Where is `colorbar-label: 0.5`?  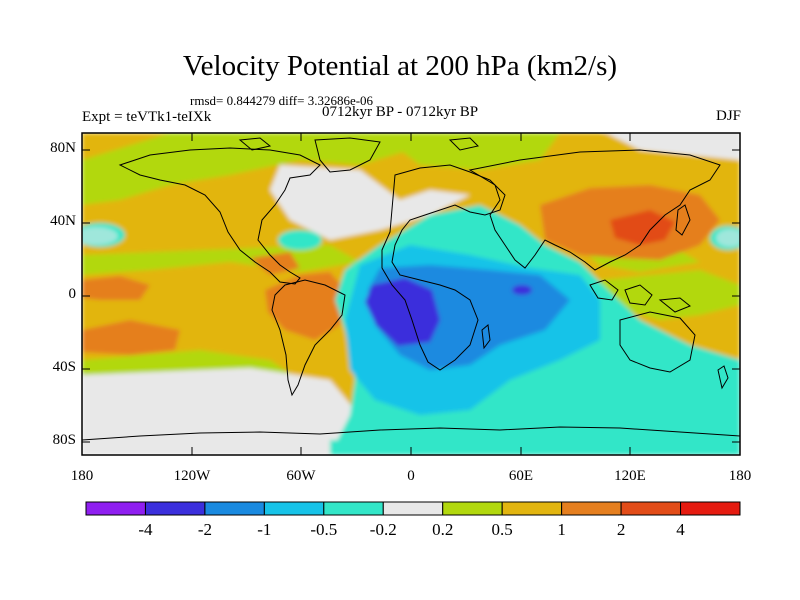
colorbar-label: 0.5 is located at coordinates (502, 529).